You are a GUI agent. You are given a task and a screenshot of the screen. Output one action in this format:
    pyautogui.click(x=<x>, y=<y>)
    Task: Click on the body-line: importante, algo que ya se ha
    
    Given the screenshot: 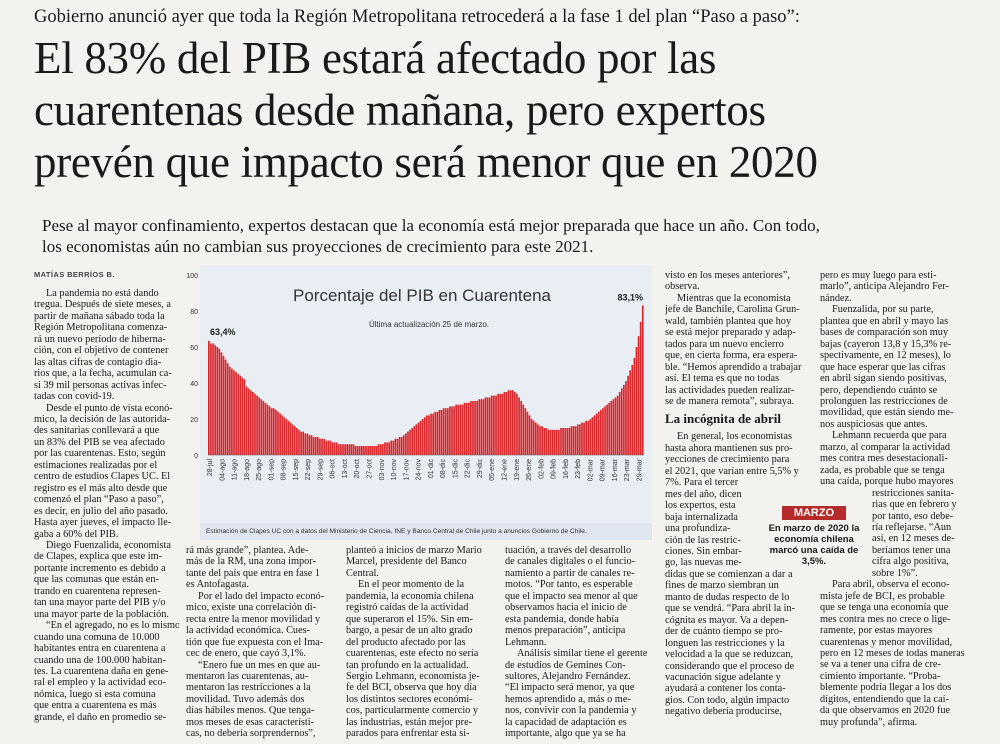 What is the action you would take?
    pyautogui.click(x=565, y=734)
    